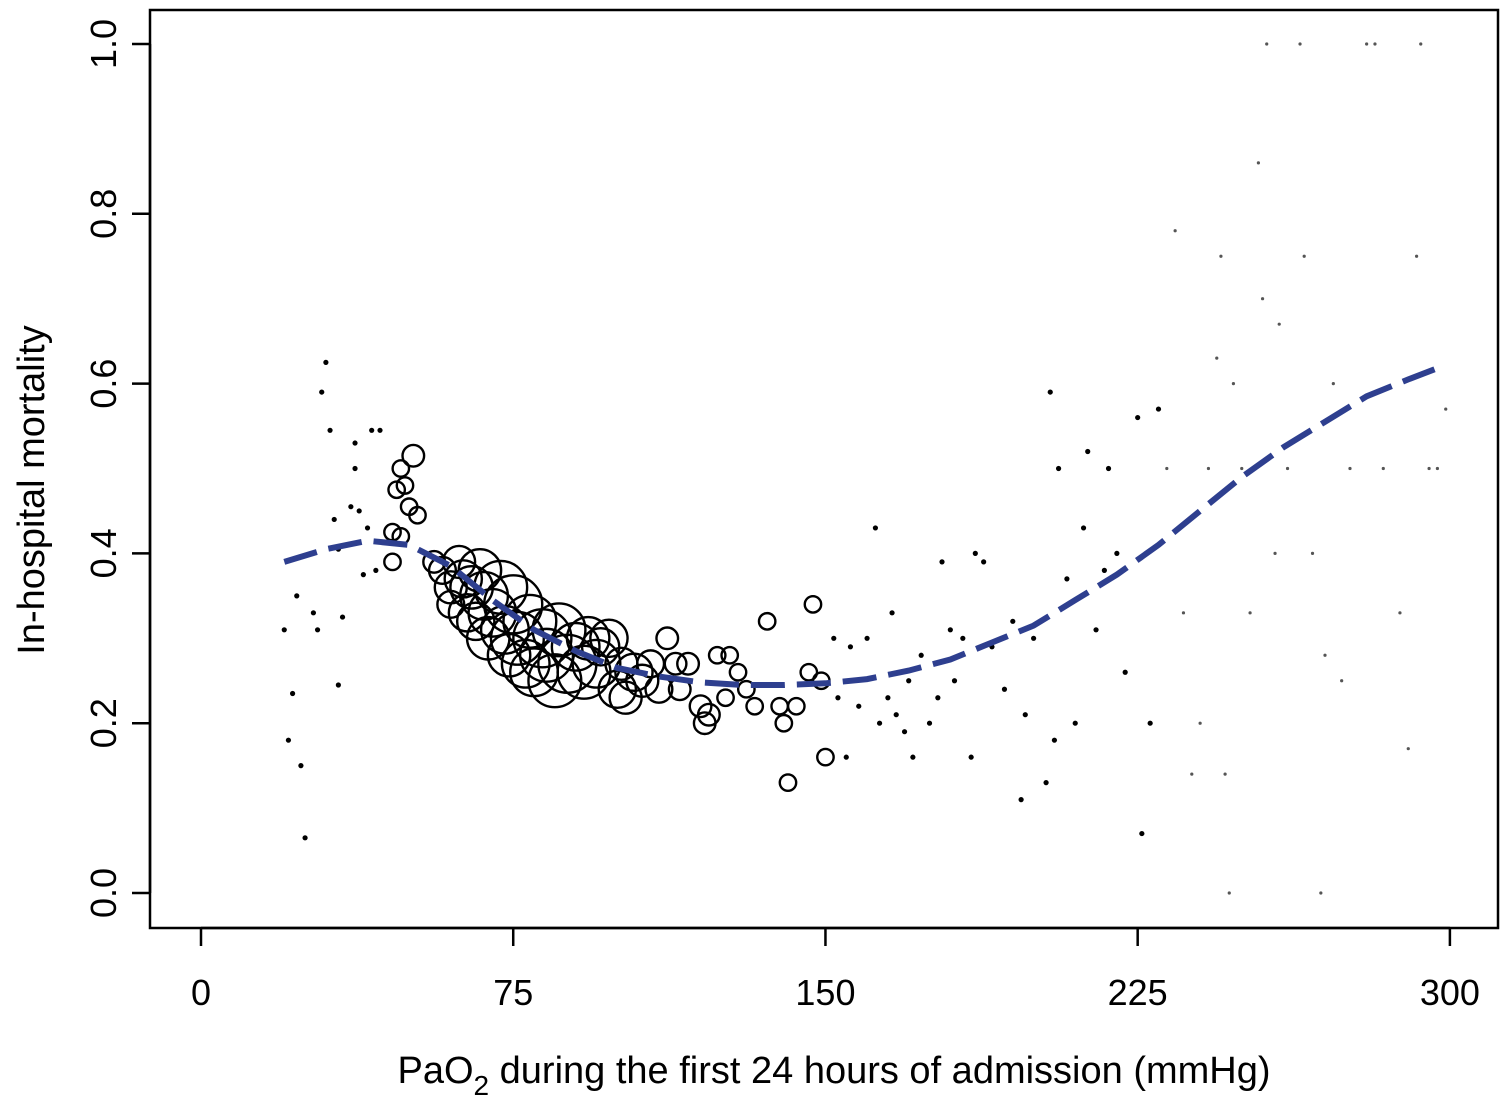 The width and height of the screenshot is (1508, 1103). I want to click on x-tick-label: 75, so click(513, 992).